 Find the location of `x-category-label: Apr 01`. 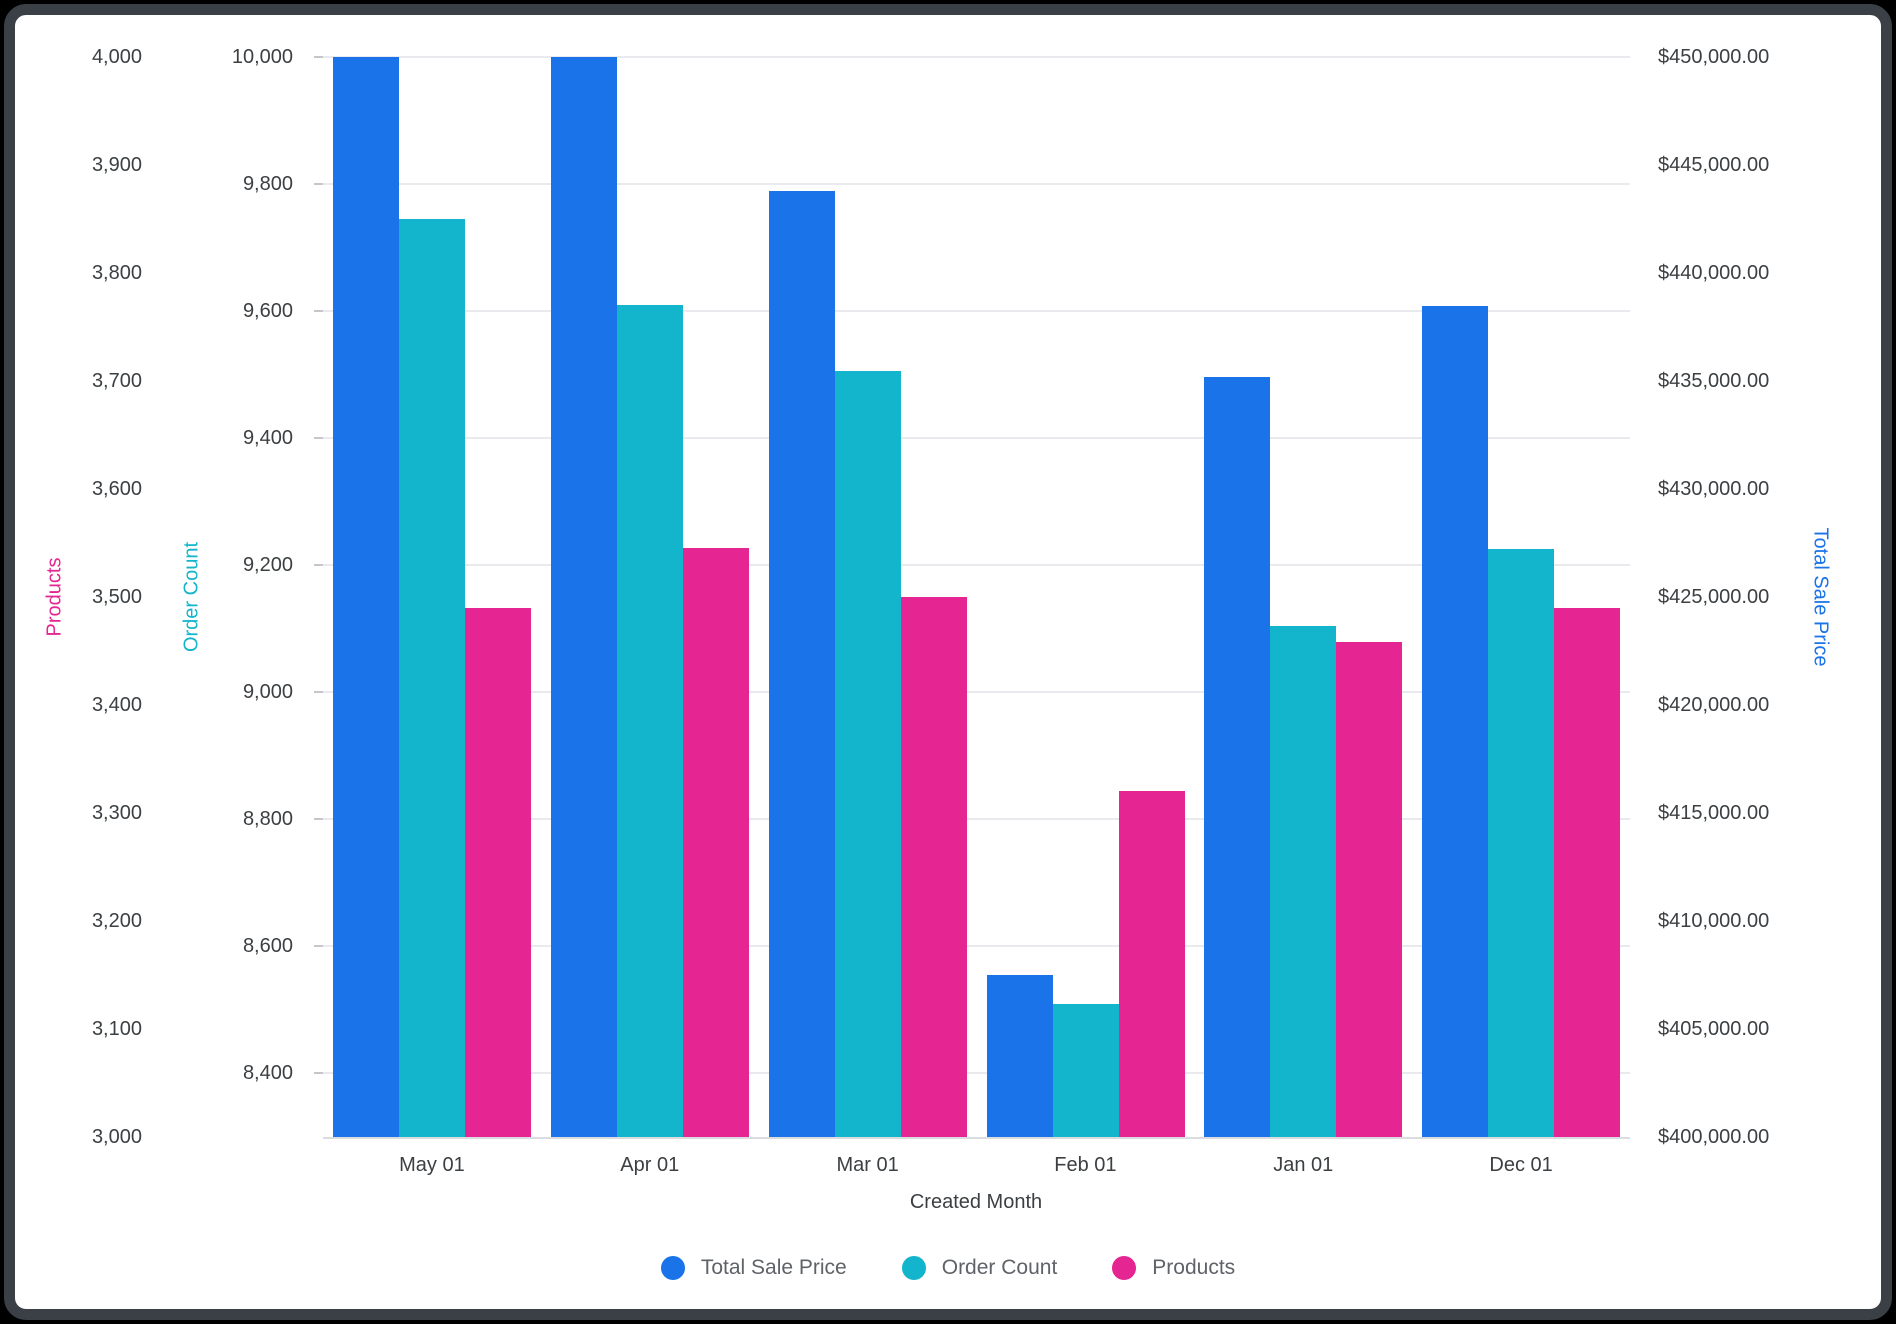

x-category-label: Apr 01 is located at coordinates (650, 1165).